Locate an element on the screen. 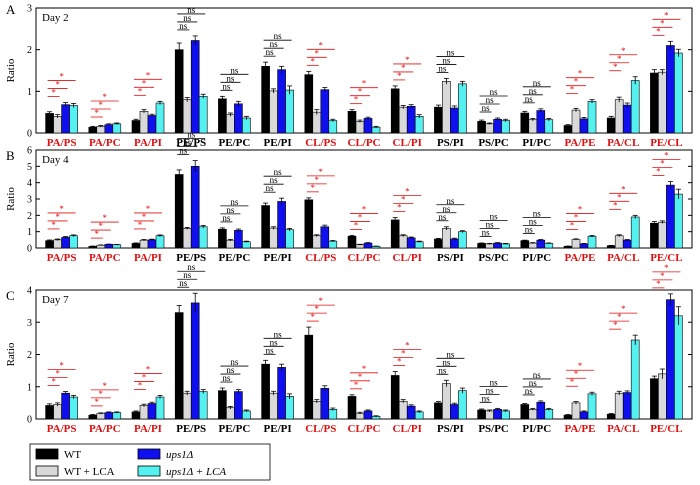 This screenshot has width=700, height=485. y-tick-label: 1 is located at coordinates (29, 387).